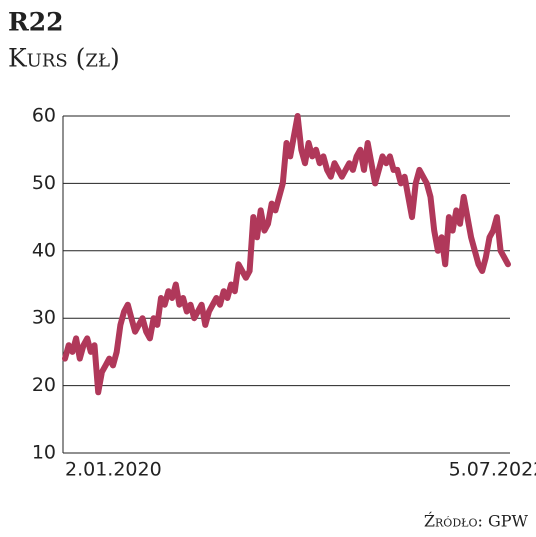 The width and height of the screenshot is (536, 537). Describe the element at coordinates (64, 58) in the screenshot. I see `chart-subtitle: Kurs (zł)` at that location.